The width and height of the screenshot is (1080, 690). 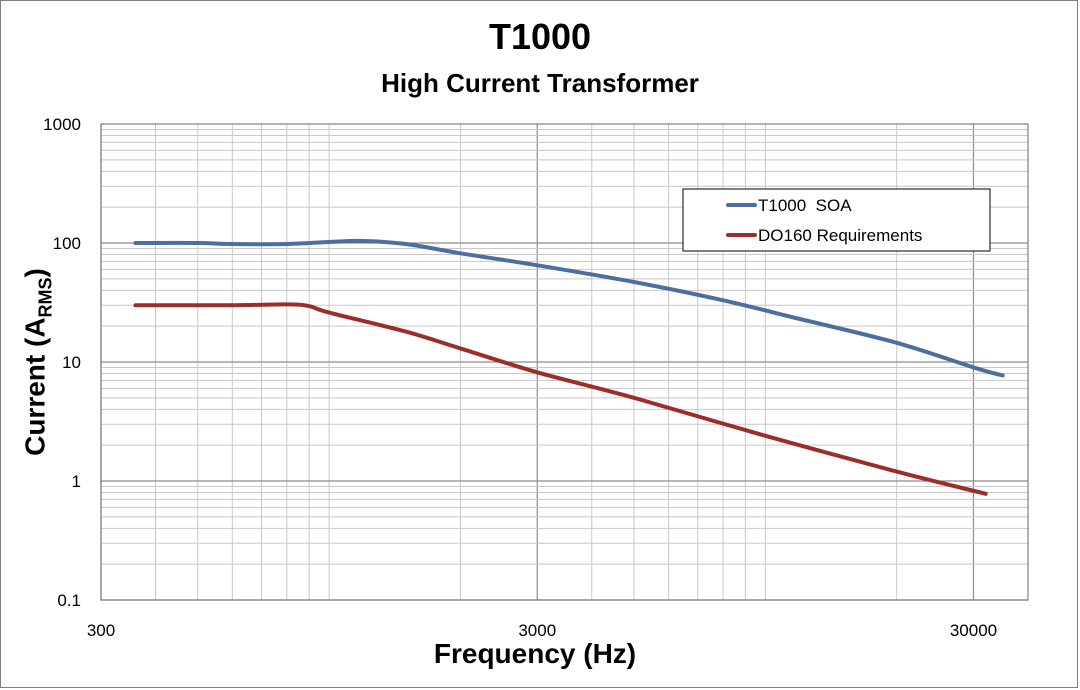 I want to click on y-axis-label: Current (ARMS), so click(x=38, y=362).